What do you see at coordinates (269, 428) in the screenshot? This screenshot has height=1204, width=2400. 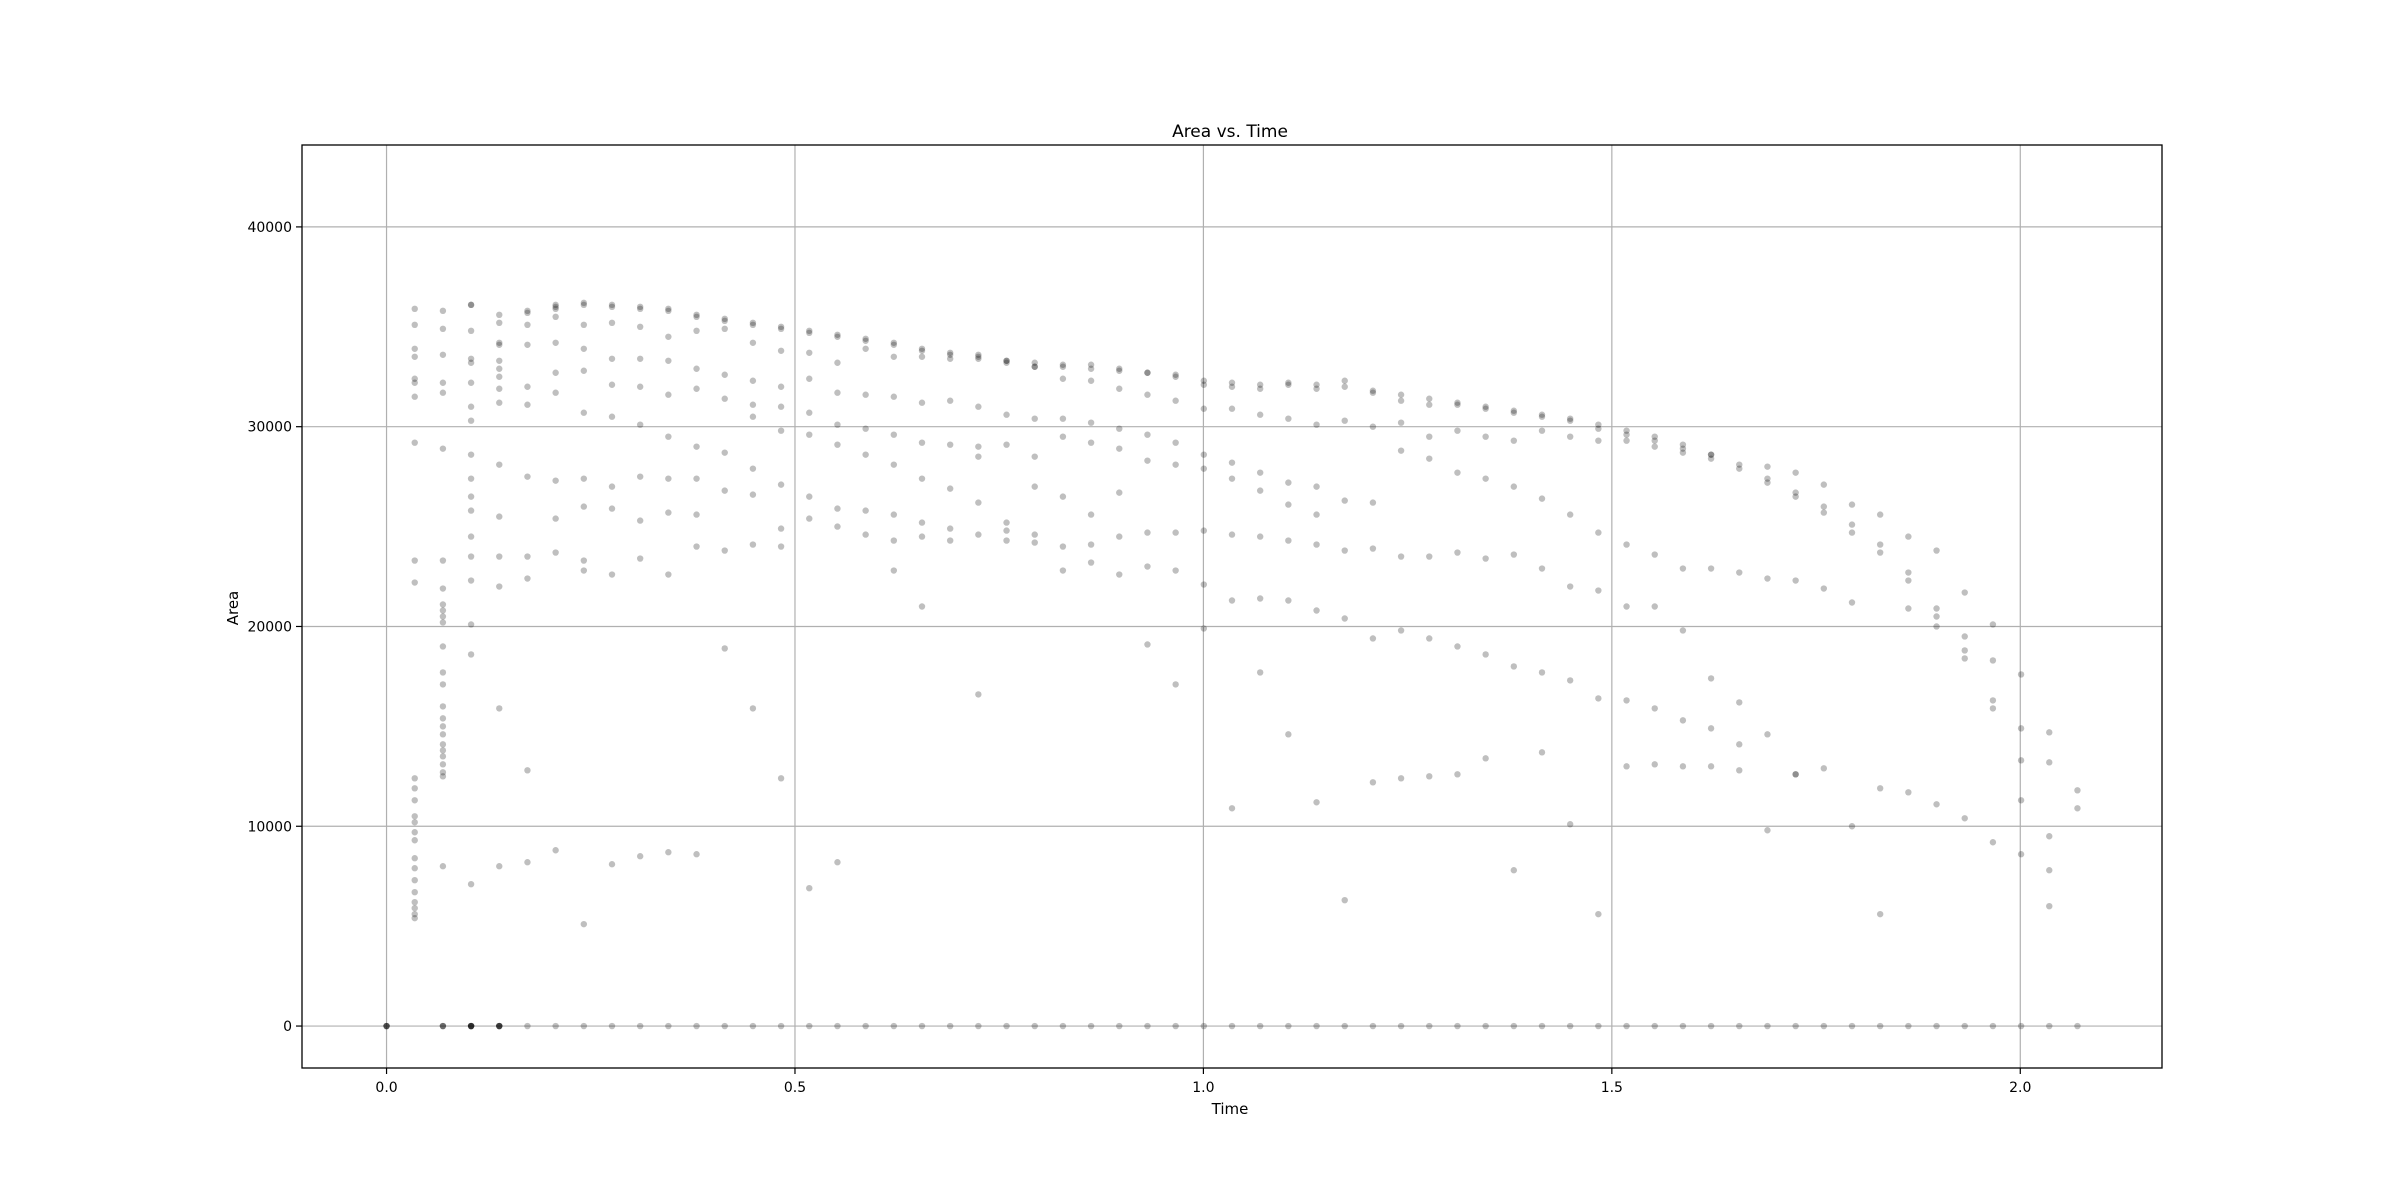 I see `y-tick-label: 30000` at bounding box center [269, 428].